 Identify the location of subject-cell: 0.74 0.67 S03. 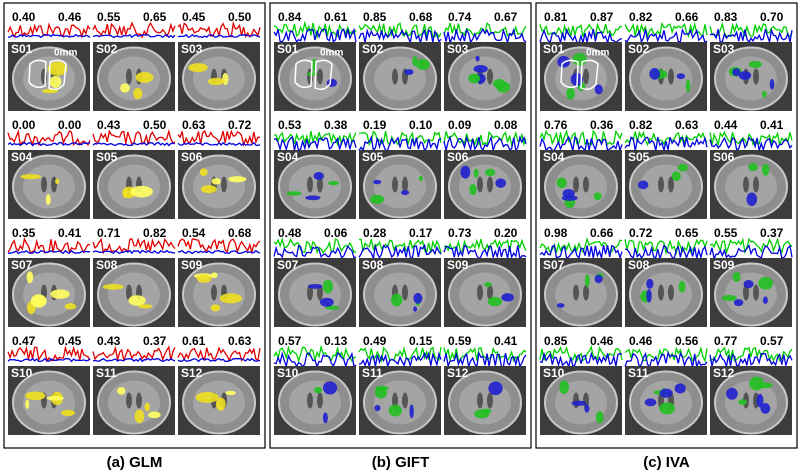
(485, 60).